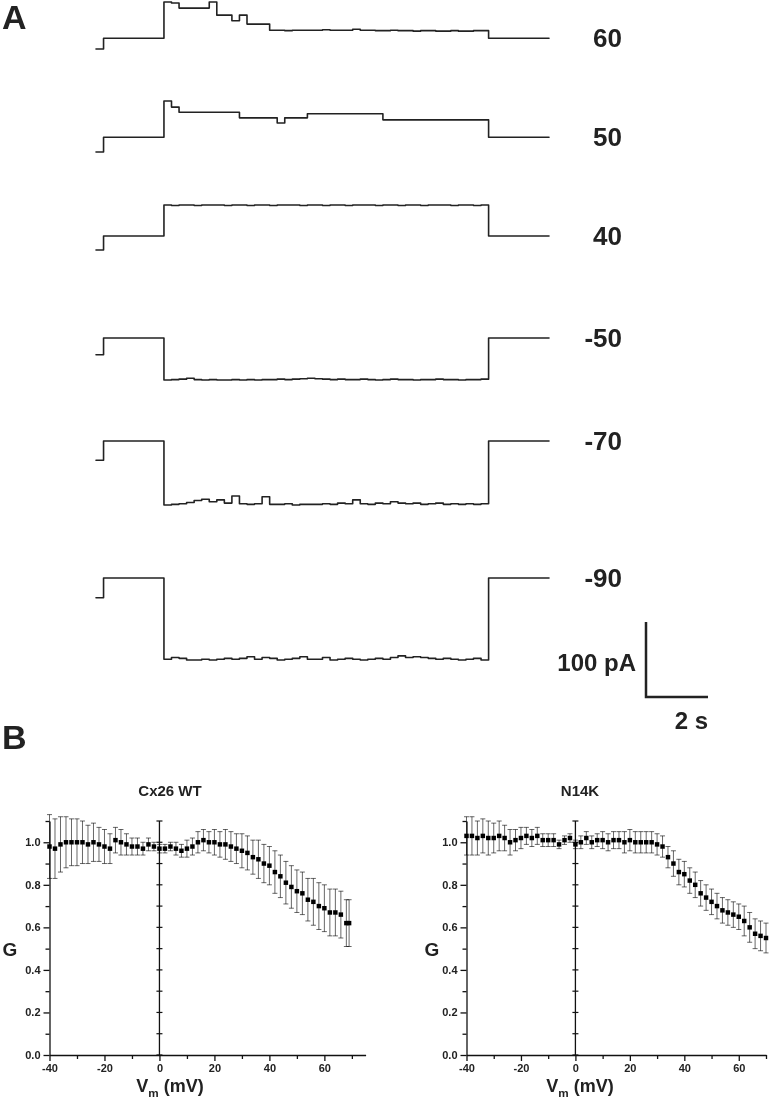 This screenshot has height=1102, width=769. What do you see at coordinates (607, 38) in the screenshot?
I see `series-label: 60` at bounding box center [607, 38].